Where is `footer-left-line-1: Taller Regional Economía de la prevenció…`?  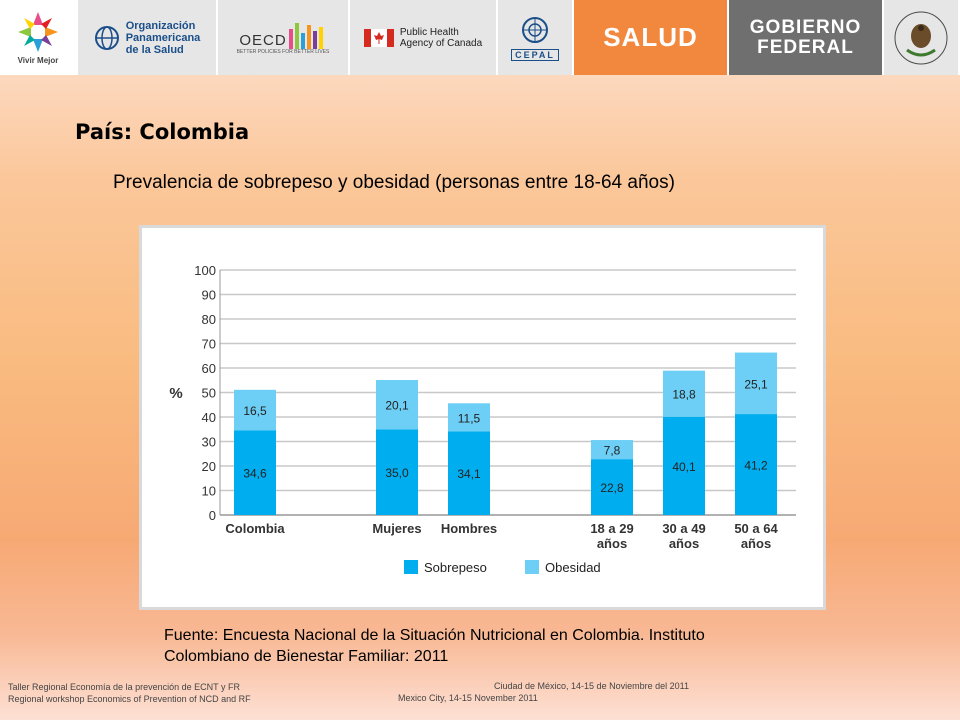 footer-left-line-1: Taller Regional Economía de la prevenció… is located at coordinates (124, 687).